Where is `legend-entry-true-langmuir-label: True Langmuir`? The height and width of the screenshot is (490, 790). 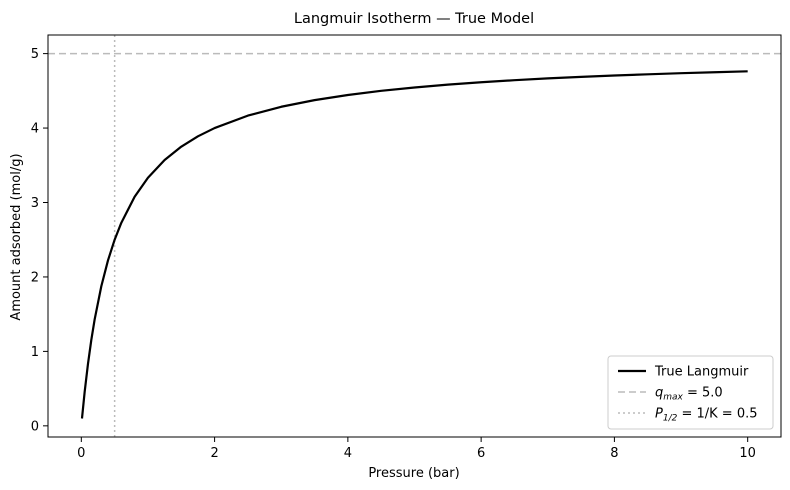 legend-entry-true-langmuir-label: True Langmuir is located at coordinates (701, 372).